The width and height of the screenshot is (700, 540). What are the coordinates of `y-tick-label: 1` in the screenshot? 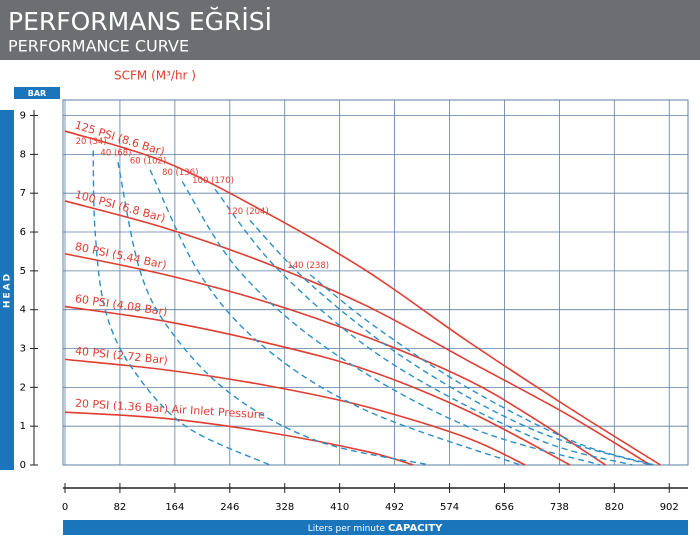 It's located at (23, 426).